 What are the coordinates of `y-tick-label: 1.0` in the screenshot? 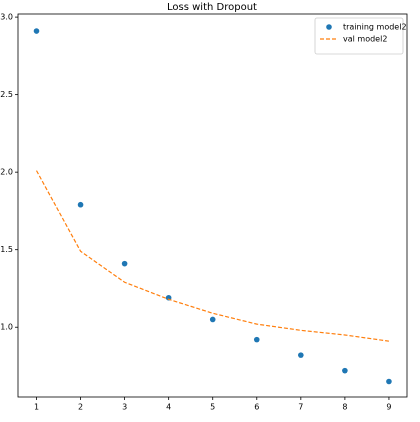 It's located at (6, 327).